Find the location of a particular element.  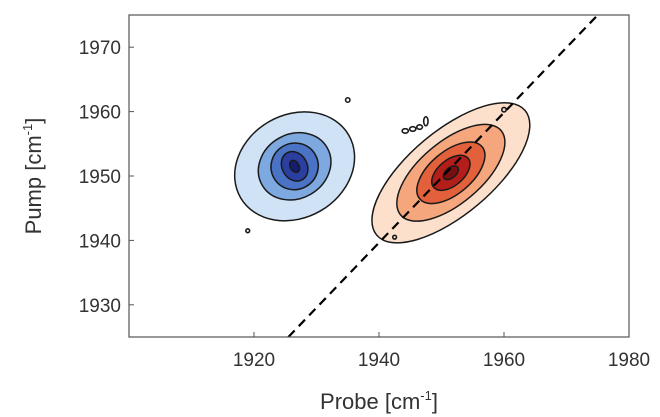

y-axis-label: Pump [cm-1] is located at coordinates (33, 176).